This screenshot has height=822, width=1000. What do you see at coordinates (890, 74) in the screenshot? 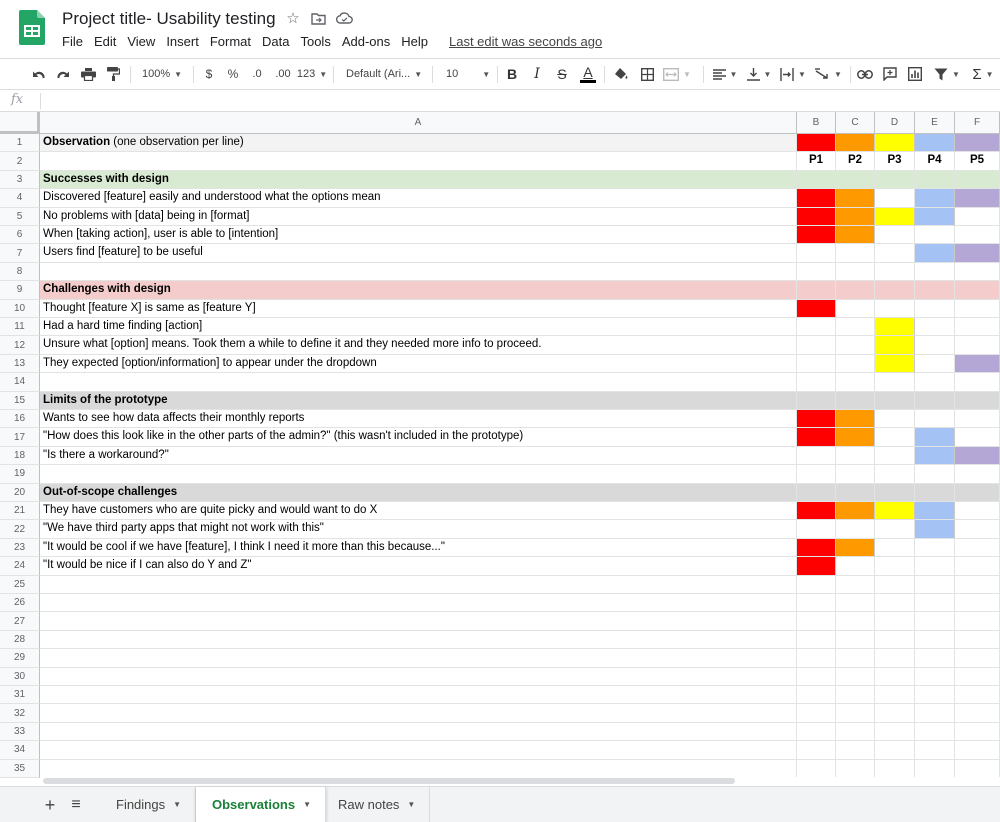
I see `insert-comment-icon` at bounding box center [890, 74].